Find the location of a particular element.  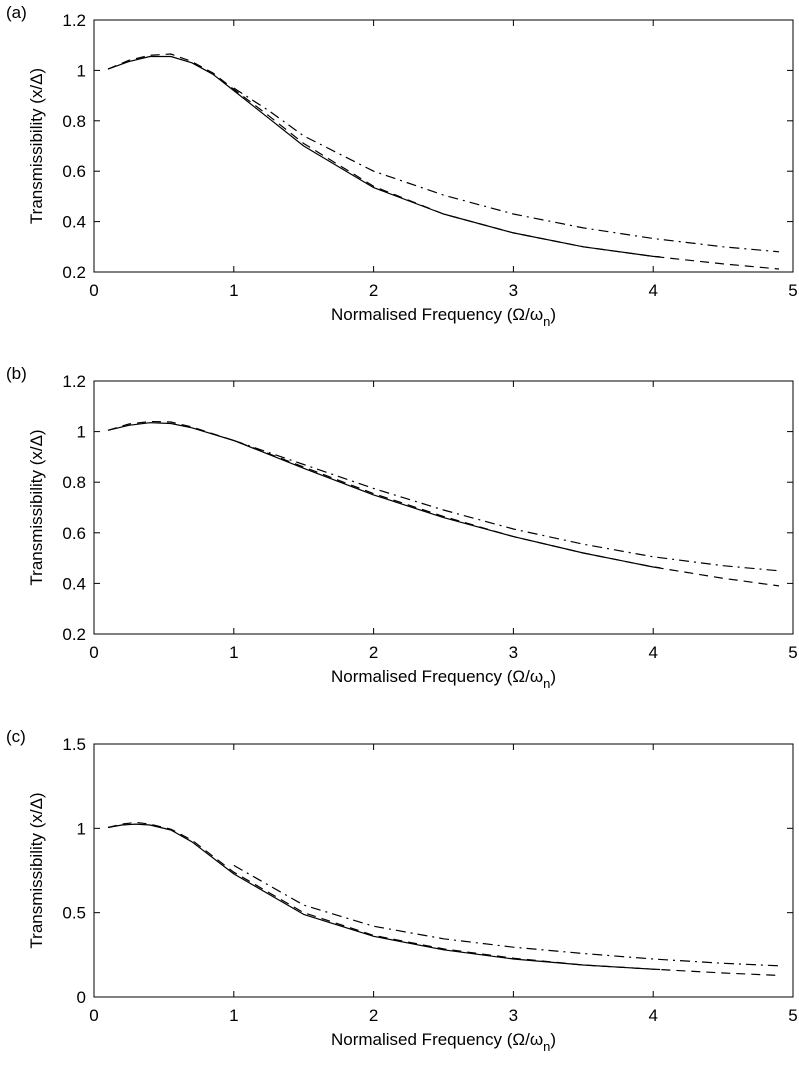

panel-label: (c) is located at coordinates (16, 736).